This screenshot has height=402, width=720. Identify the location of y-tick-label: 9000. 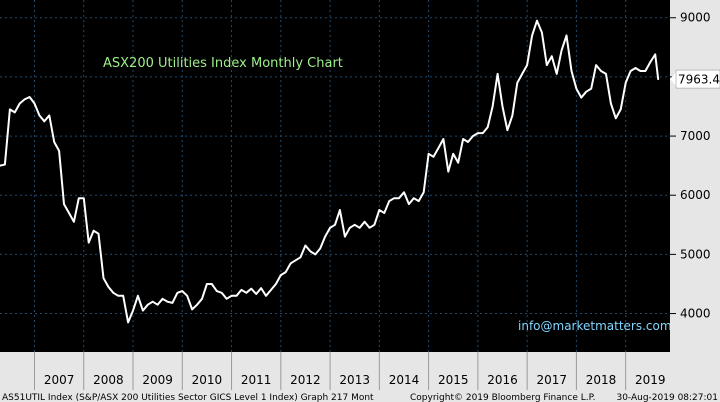
(695, 18).